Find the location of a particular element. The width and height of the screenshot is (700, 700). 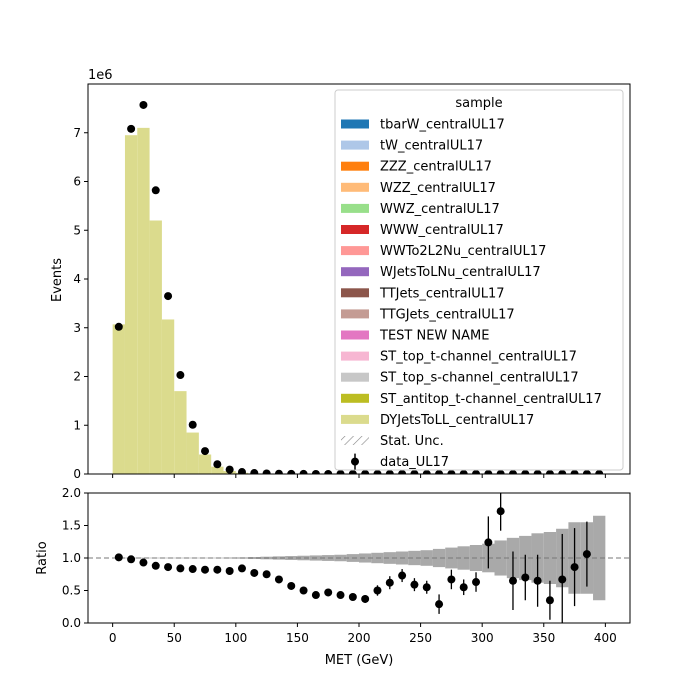

legend-marker is located at coordinates (355, 461).